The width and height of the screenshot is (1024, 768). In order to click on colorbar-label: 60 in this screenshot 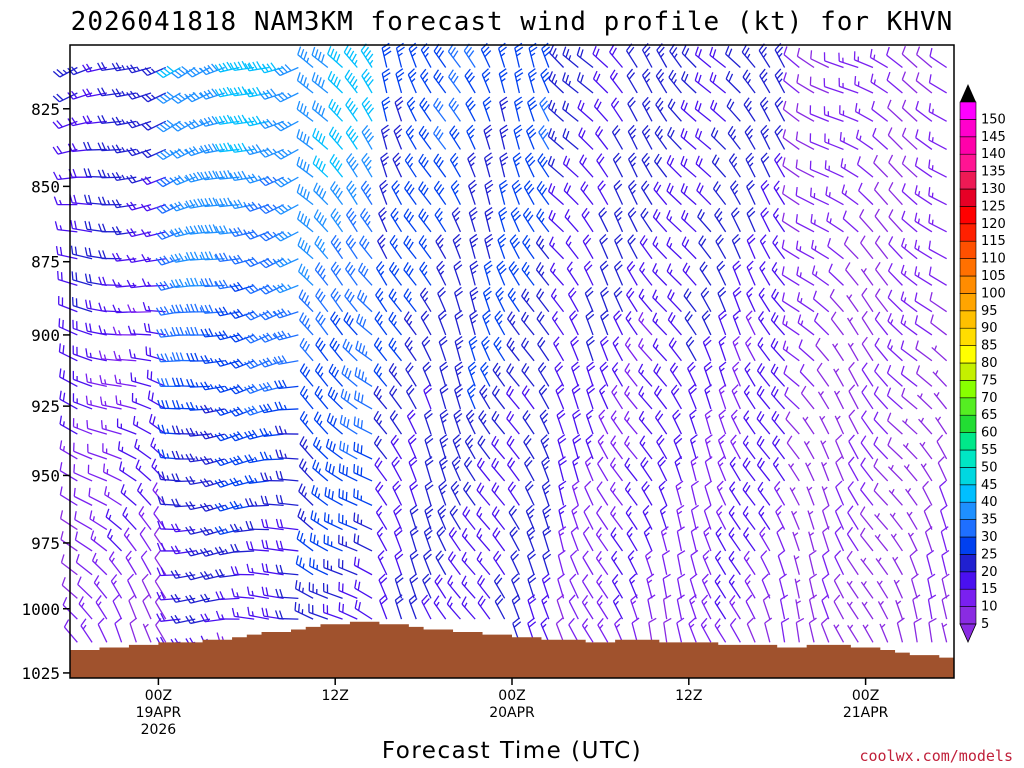, I will do `click(989, 433)`.